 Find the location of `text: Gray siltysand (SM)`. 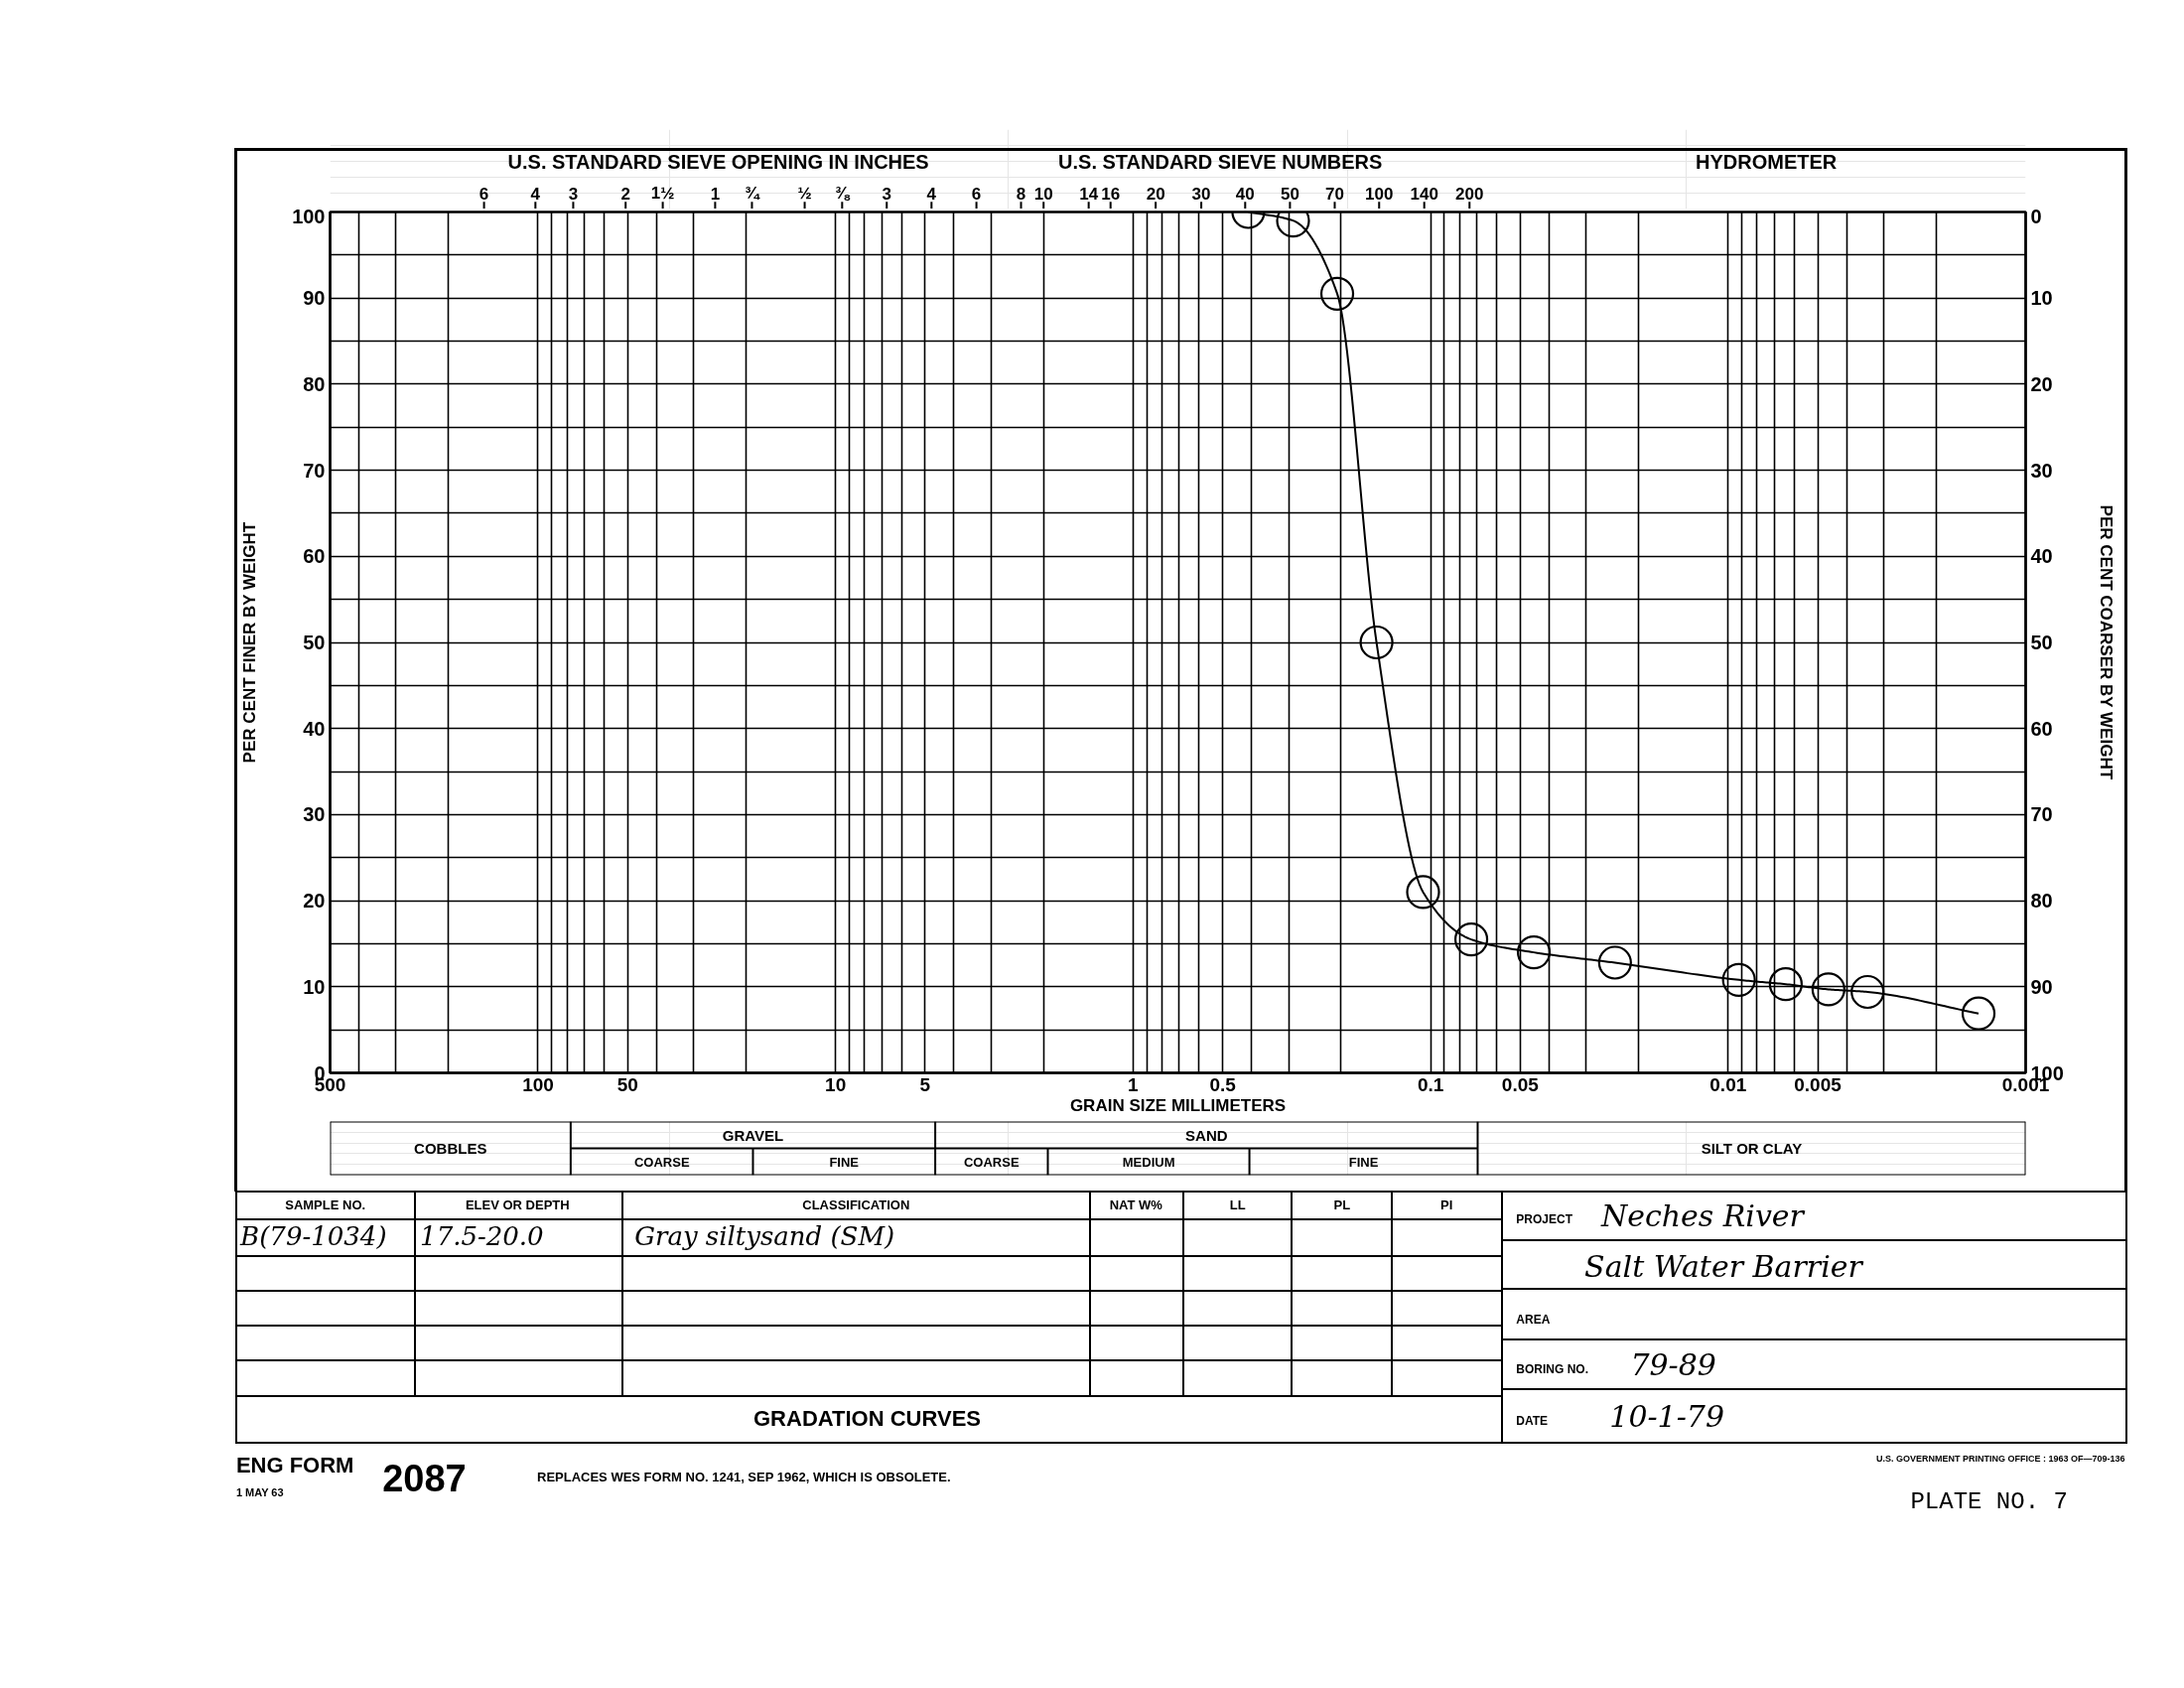

text: Gray siltysand (SM) is located at coordinates (764, 1237).